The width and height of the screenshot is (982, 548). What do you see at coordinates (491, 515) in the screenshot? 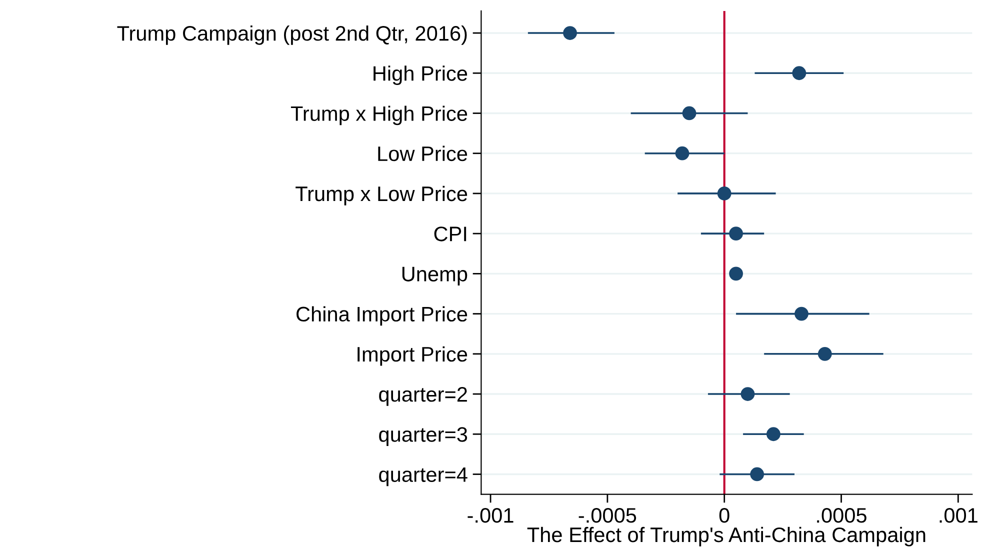
I see `x-tick-label: -.001` at bounding box center [491, 515].